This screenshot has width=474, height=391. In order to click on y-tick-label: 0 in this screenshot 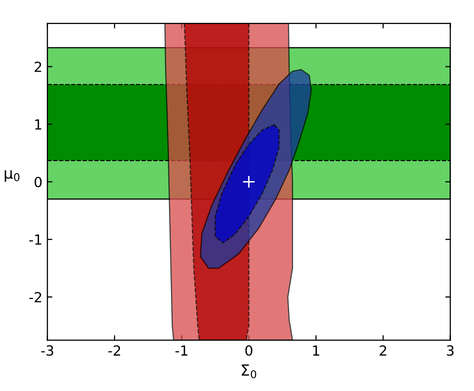, I will do `click(38, 182)`.